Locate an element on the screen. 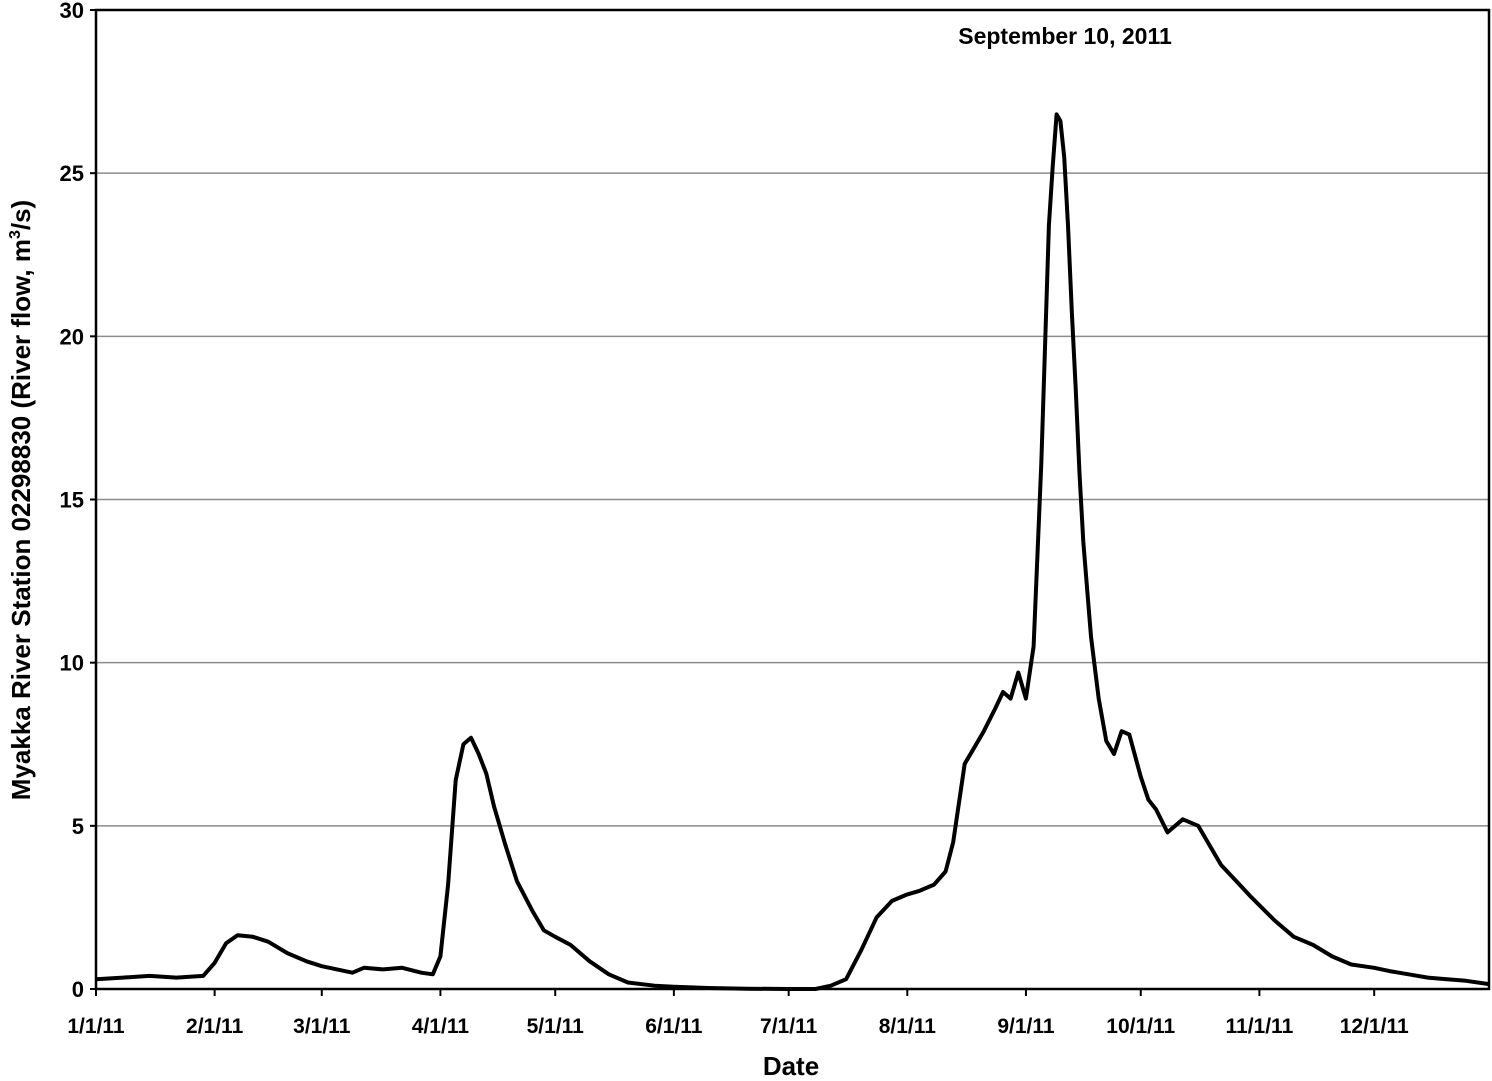 This screenshot has height=1081, width=1492. x-tick-label: 6/1/11 is located at coordinates (674, 1026).